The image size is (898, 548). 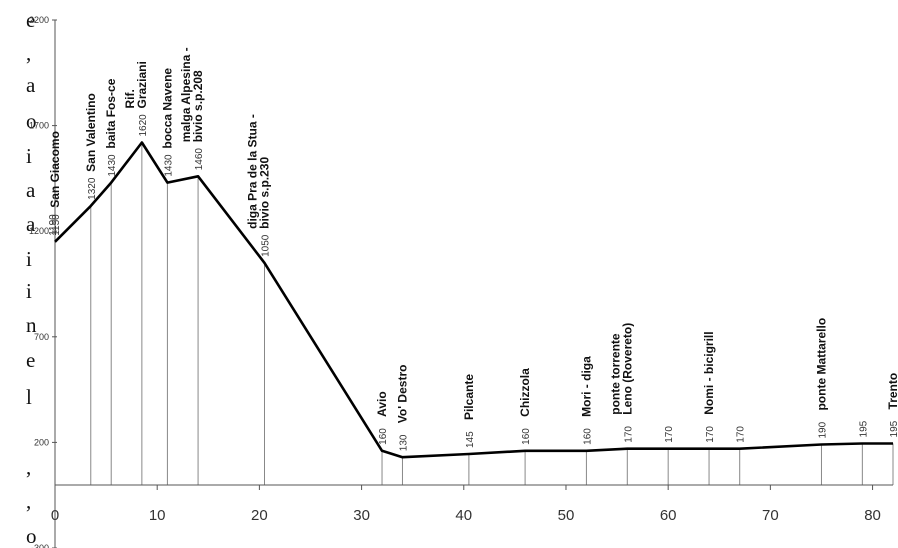 What do you see at coordinates (525, 392) in the screenshot?
I see `place-label: Chizzola` at bounding box center [525, 392].